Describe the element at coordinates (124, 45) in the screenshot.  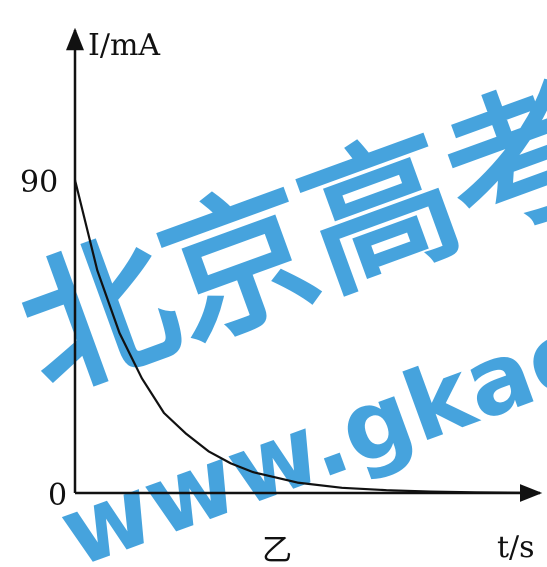
I see `y-axis-label: I/mA` at that location.